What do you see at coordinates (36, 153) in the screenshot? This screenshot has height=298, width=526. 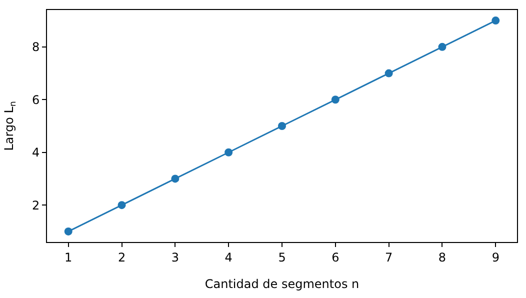 I see `y-tick-label: 4` at bounding box center [36, 153].